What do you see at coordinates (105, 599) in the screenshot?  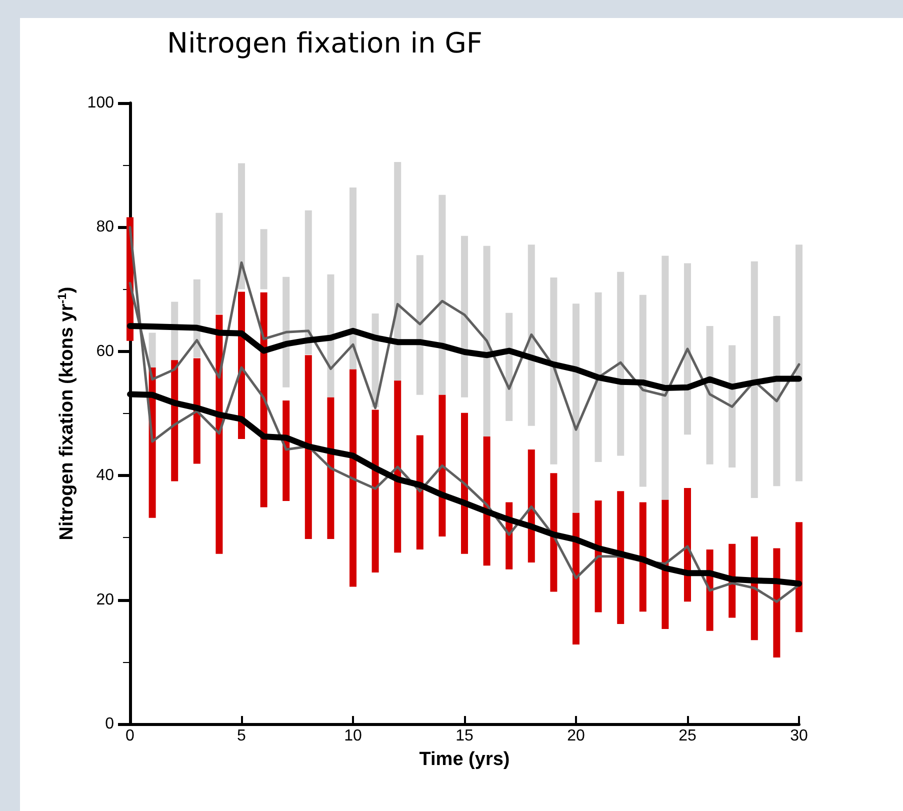 I see `y-tick-label: 20` at bounding box center [105, 599].